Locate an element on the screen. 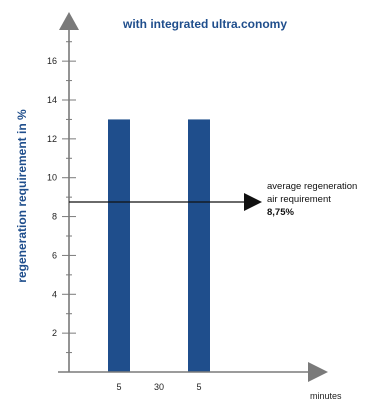 This screenshot has width=389, height=399. y-axis-ticks: 2 4 6 8 10 12 14 16 is located at coordinates (61, 197).